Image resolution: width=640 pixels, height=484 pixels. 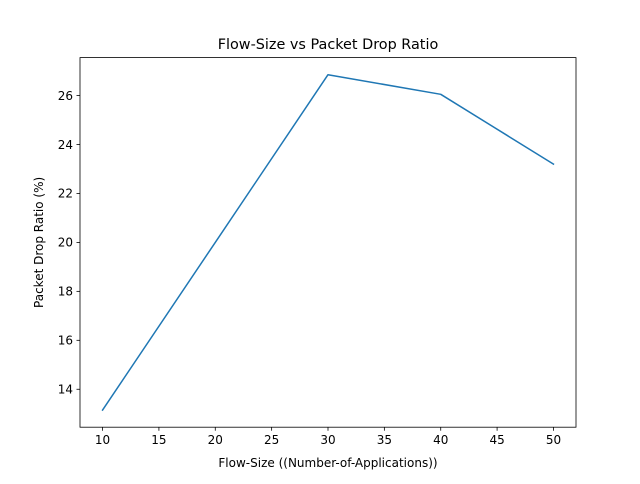 What do you see at coordinates (39, 242) in the screenshot?
I see `y-axis-label: Packet Drop Ratio (%)` at bounding box center [39, 242].